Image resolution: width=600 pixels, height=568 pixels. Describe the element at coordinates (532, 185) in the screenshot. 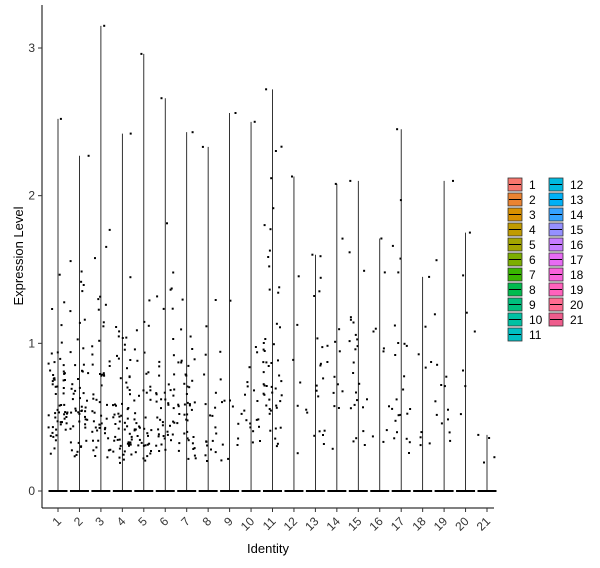

I see `legend-label: 1` at that location.